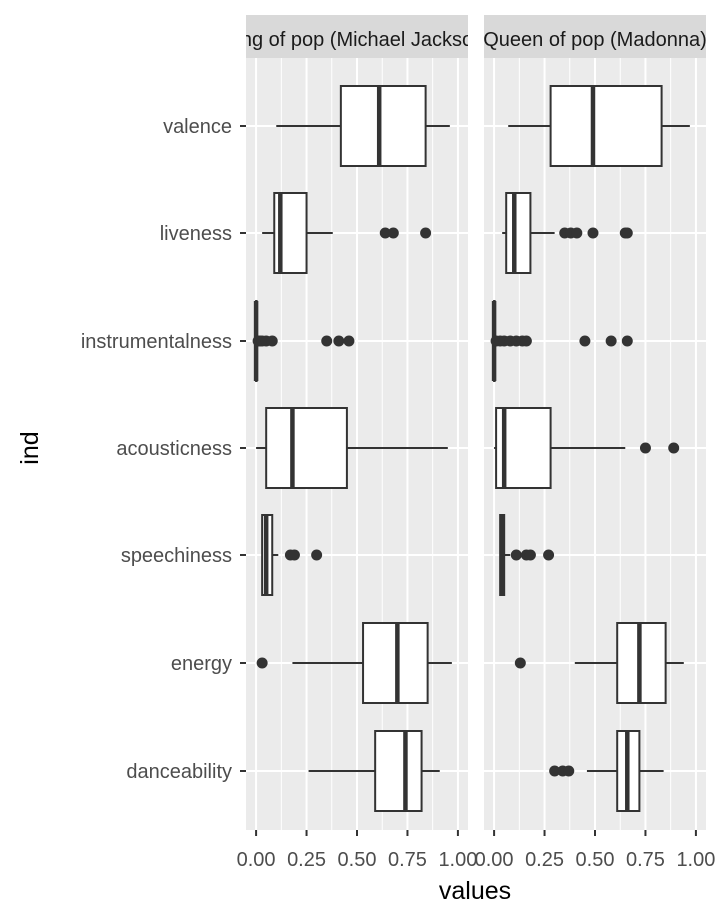  What do you see at coordinates (176, 556) in the screenshot?
I see `y-tick-label: speechiness` at bounding box center [176, 556].